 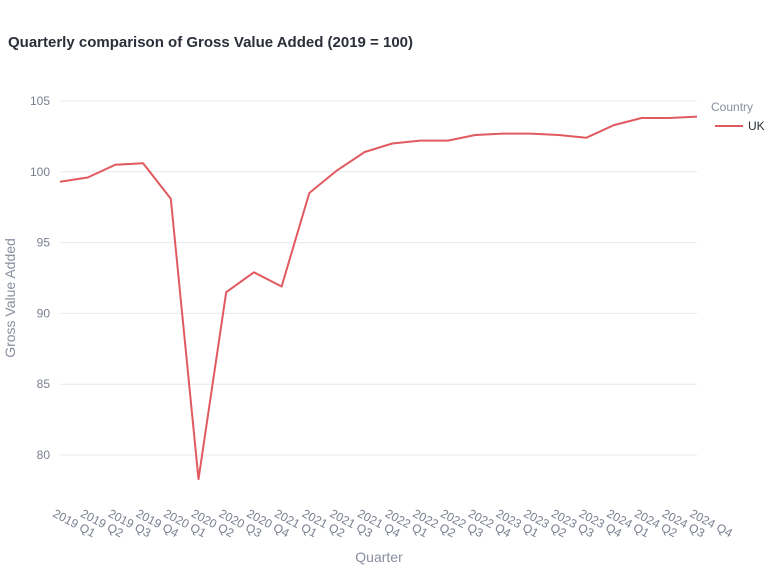 I want to click on y-tick-label: 90, so click(x=44, y=313).